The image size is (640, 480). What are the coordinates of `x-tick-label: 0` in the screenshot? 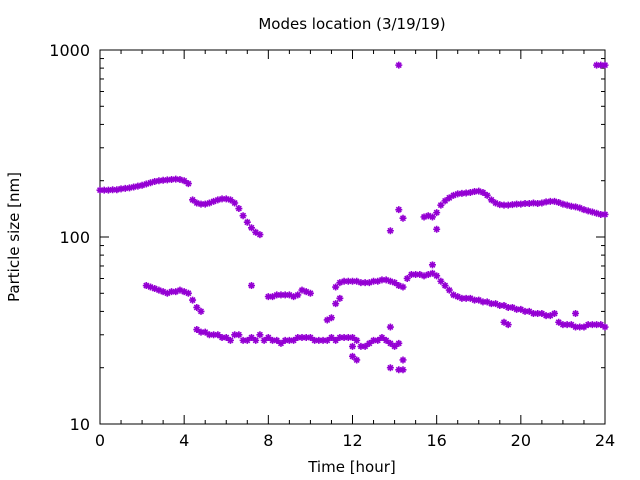 It's located at (100, 440).